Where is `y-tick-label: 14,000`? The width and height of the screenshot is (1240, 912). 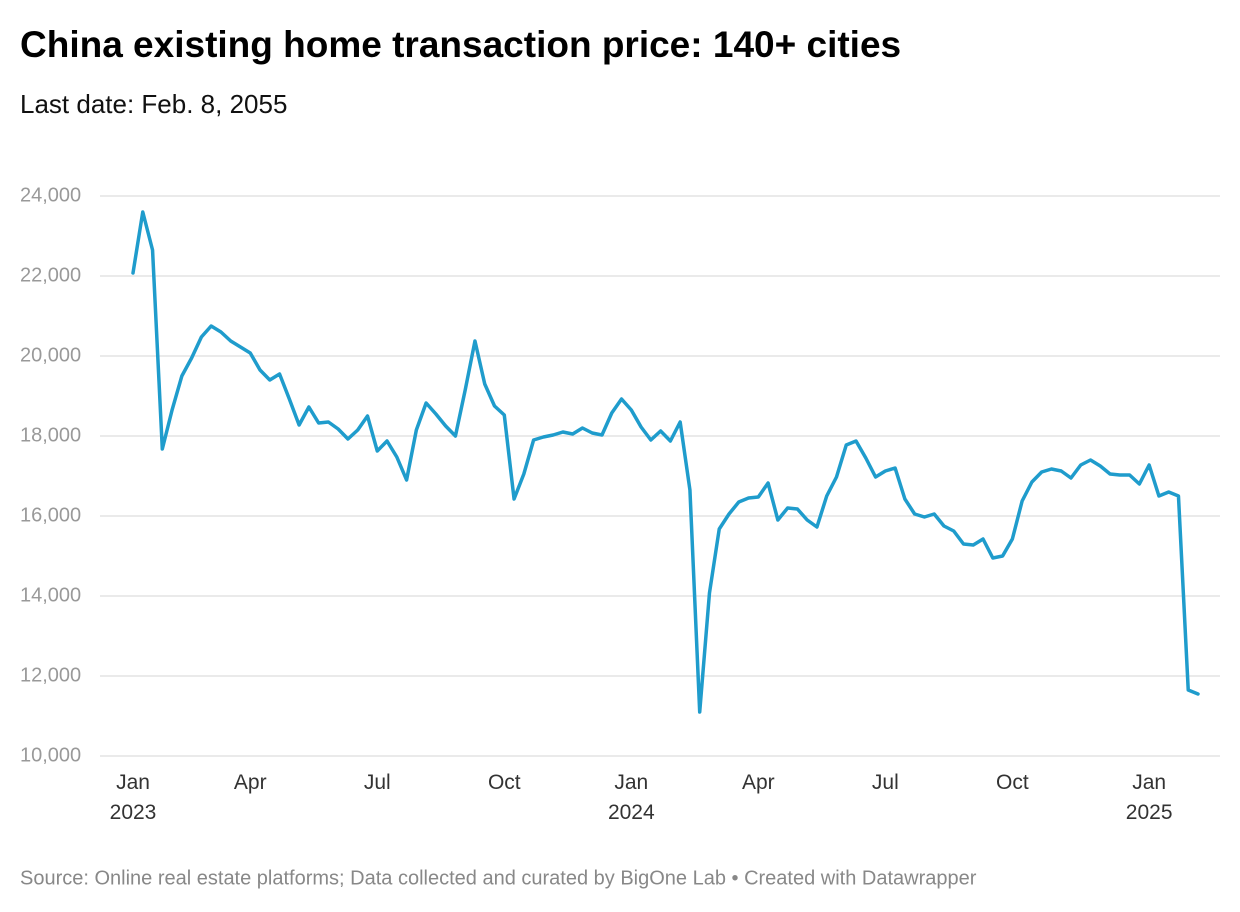 y-tick-label: 14,000 is located at coordinates (50, 595).